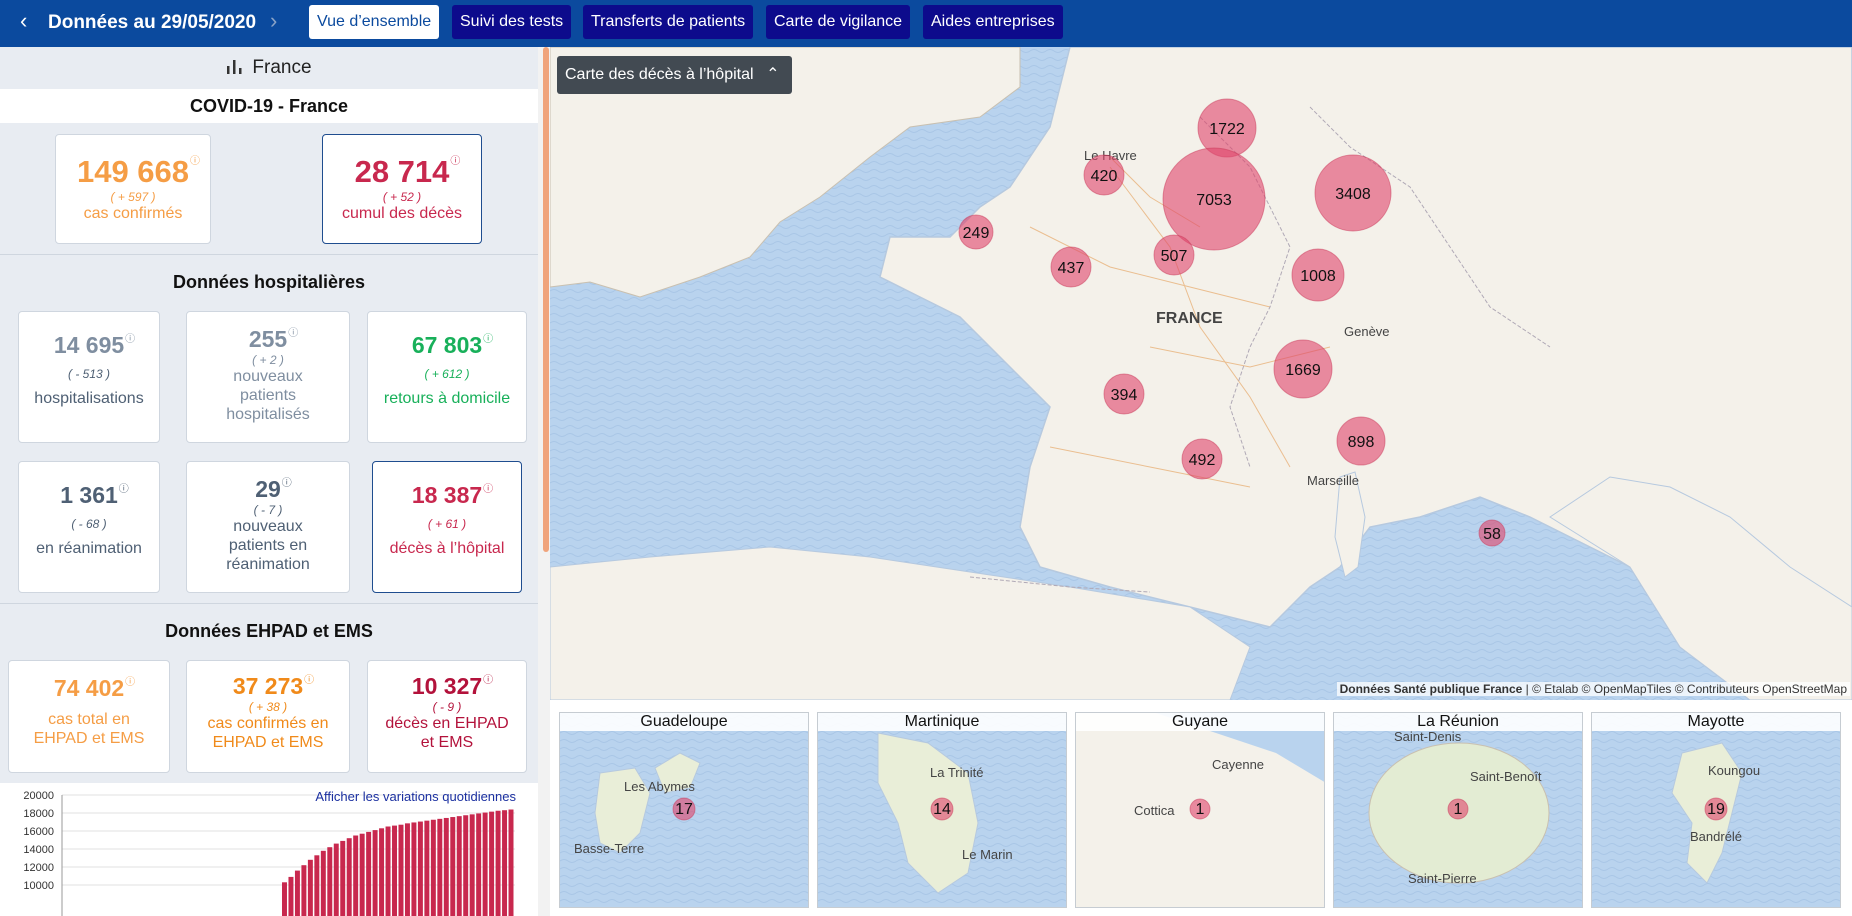  Describe the element at coordinates (89, 716) in the screenshot. I see `card-ehpad-total: 74 402 ⓘ cas total en EHPAD et EMS` at that location.